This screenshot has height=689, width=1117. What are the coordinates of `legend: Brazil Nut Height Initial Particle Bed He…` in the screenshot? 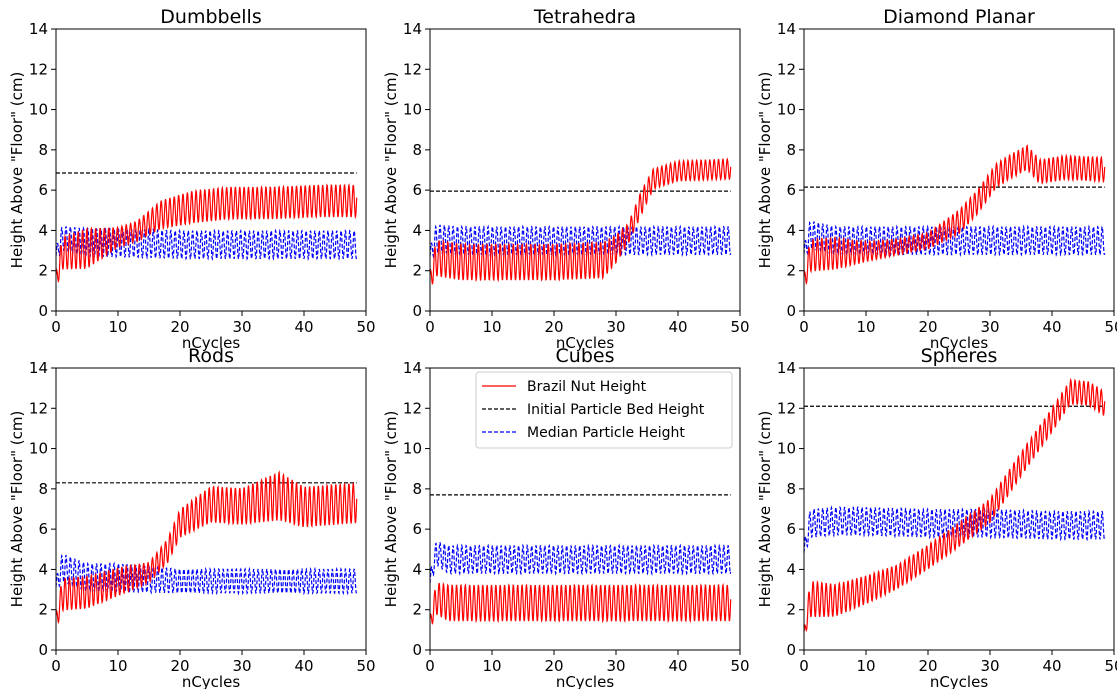 It's located at (604, 410).